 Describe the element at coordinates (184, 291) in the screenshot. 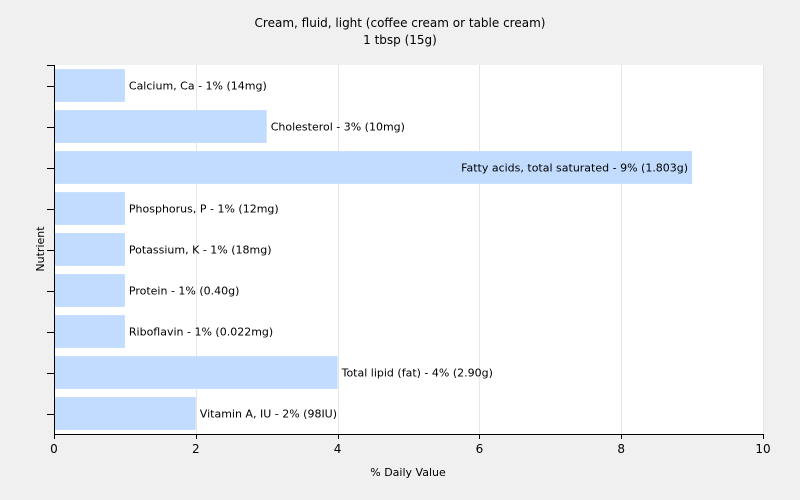

I see `bar-label: Protein - 1% (0.40g)` at that location.